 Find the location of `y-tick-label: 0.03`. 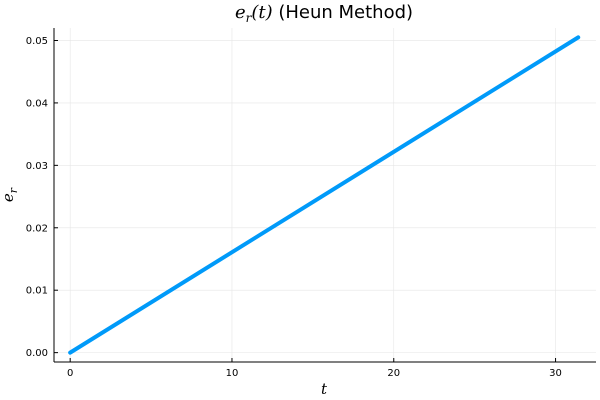

y-tick-label: 0.03 is located at coordinates (37, 166).